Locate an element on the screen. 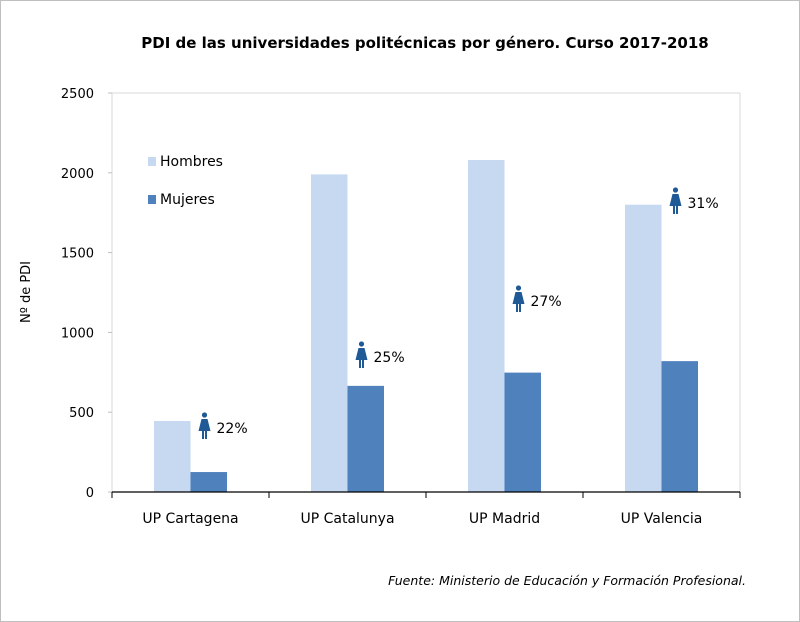  percent-label: 31% is located at coordinates (703, 204).